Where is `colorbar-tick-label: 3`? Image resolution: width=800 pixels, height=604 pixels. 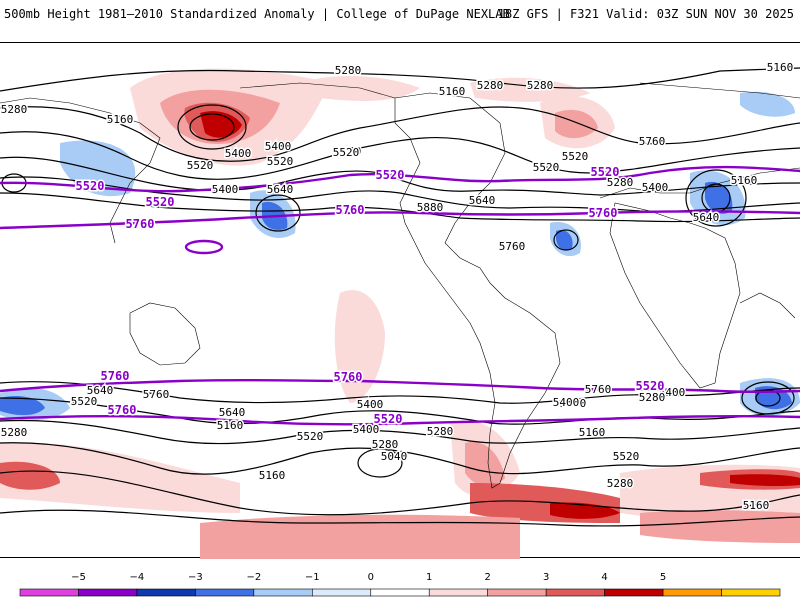
colorbar-tick-label: 3 is located at coordinates (546, 577).